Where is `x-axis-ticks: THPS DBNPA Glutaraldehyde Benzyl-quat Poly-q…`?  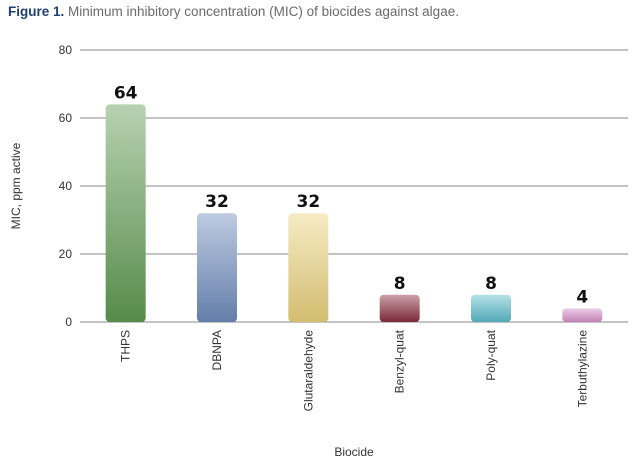
x-axis-ticks: THPS DBNPA Glutaraldehyde Benzyl-quat Poly-q… is located at coordinates (354, 370).